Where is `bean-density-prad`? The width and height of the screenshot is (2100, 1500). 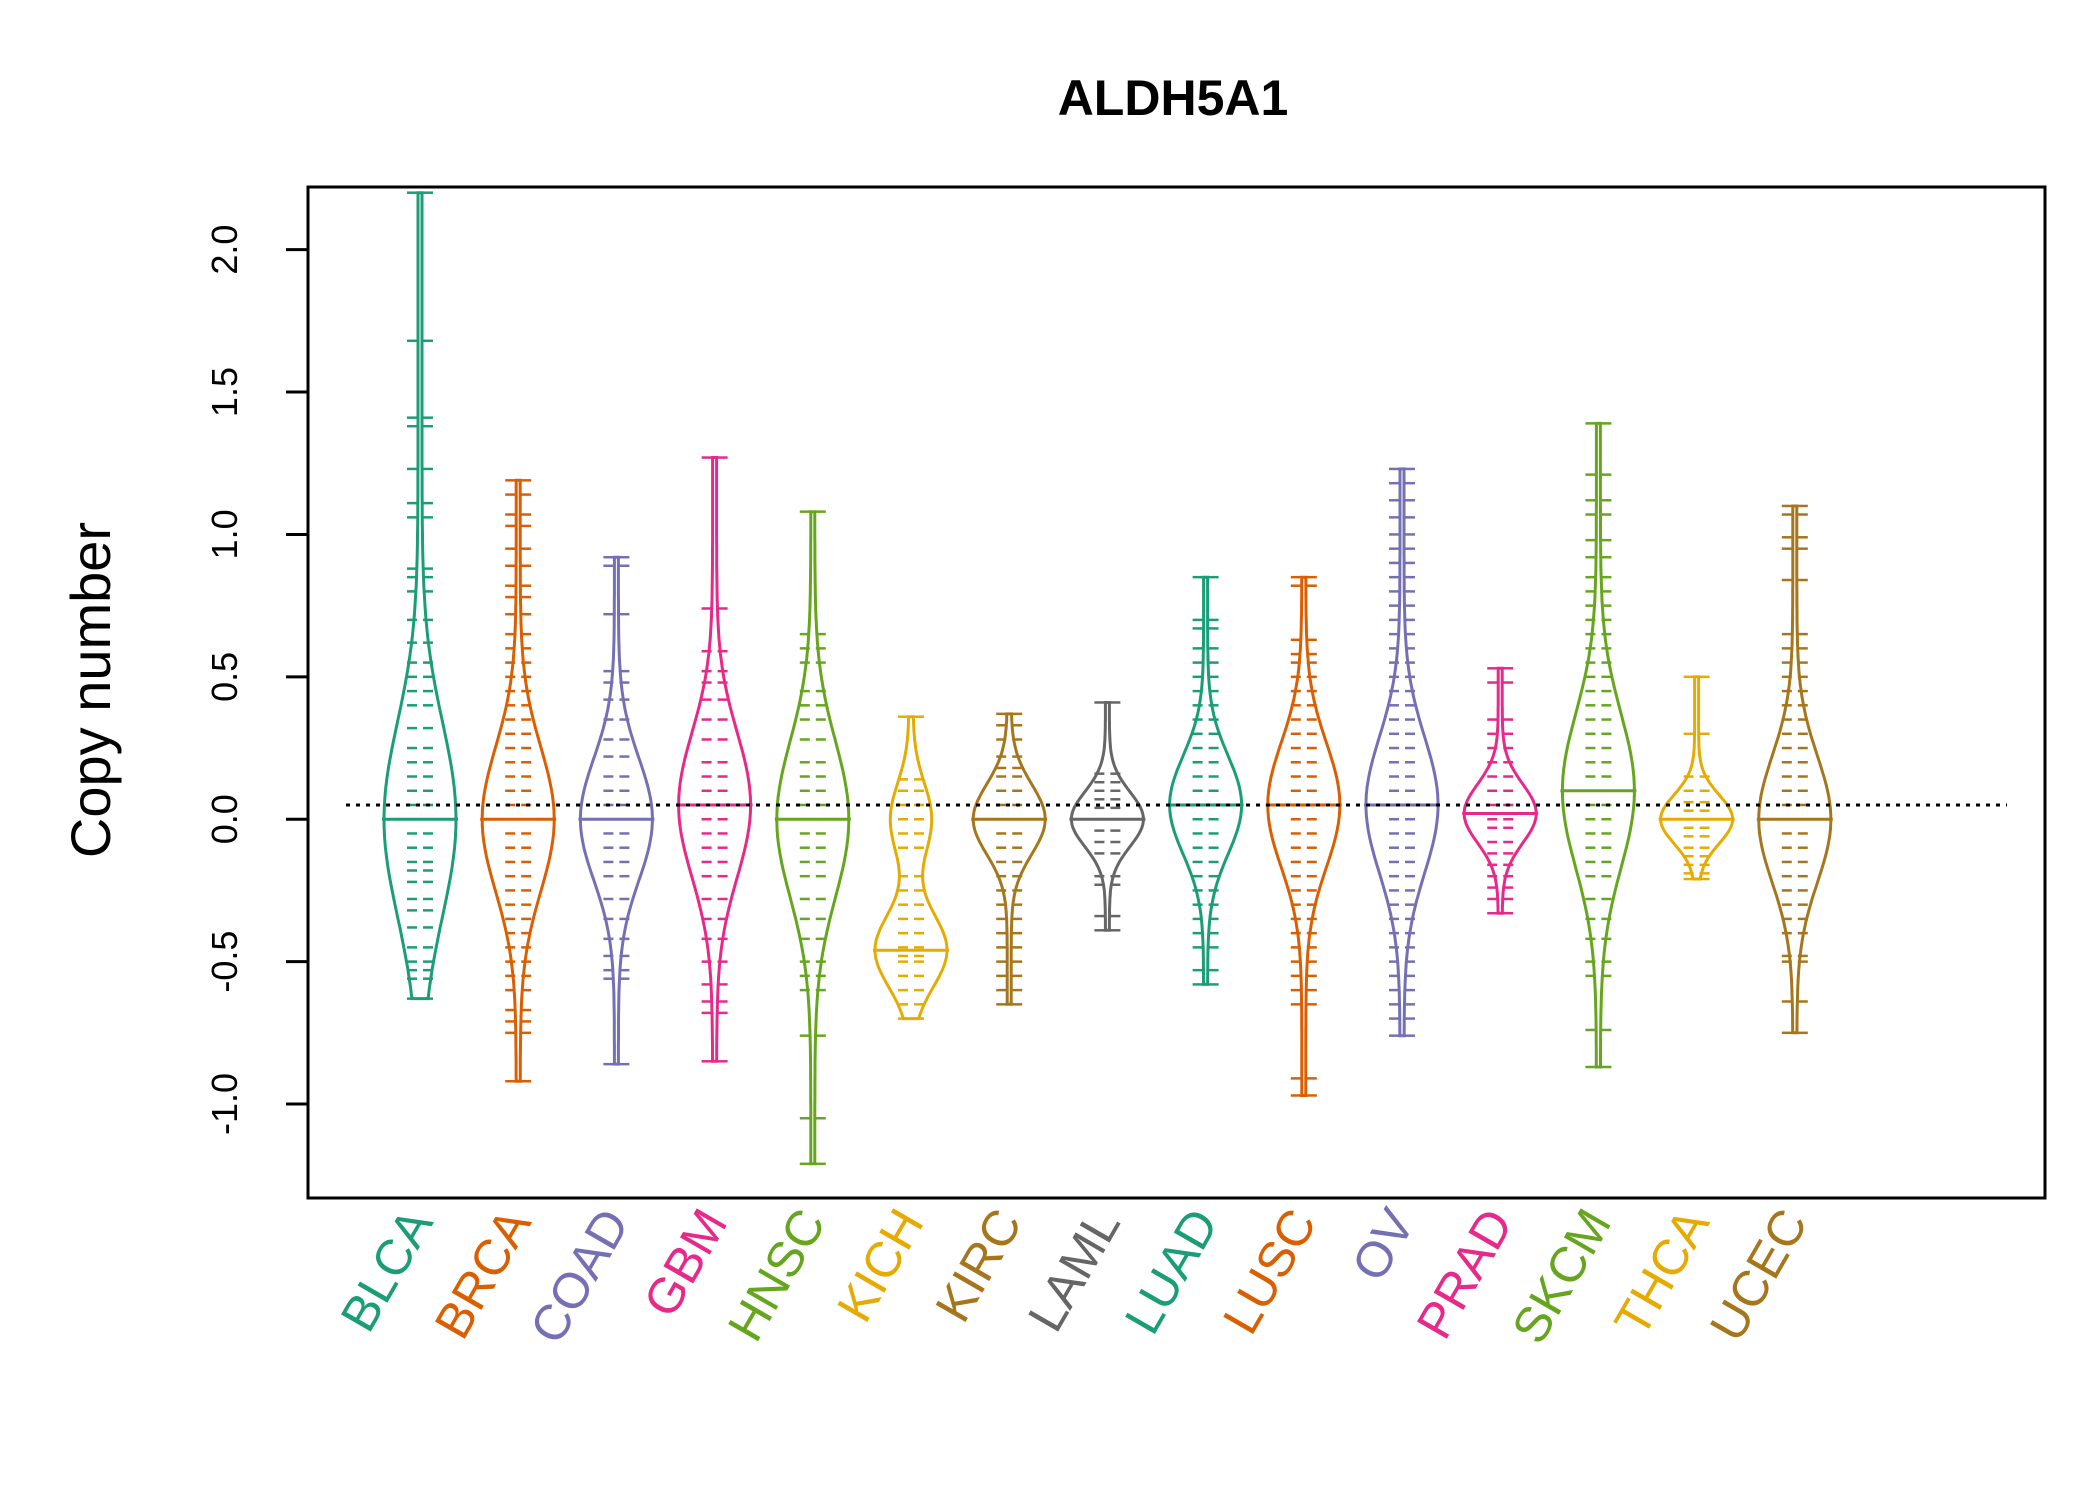
bean-density-prad is located at coordinates (1500, 790).